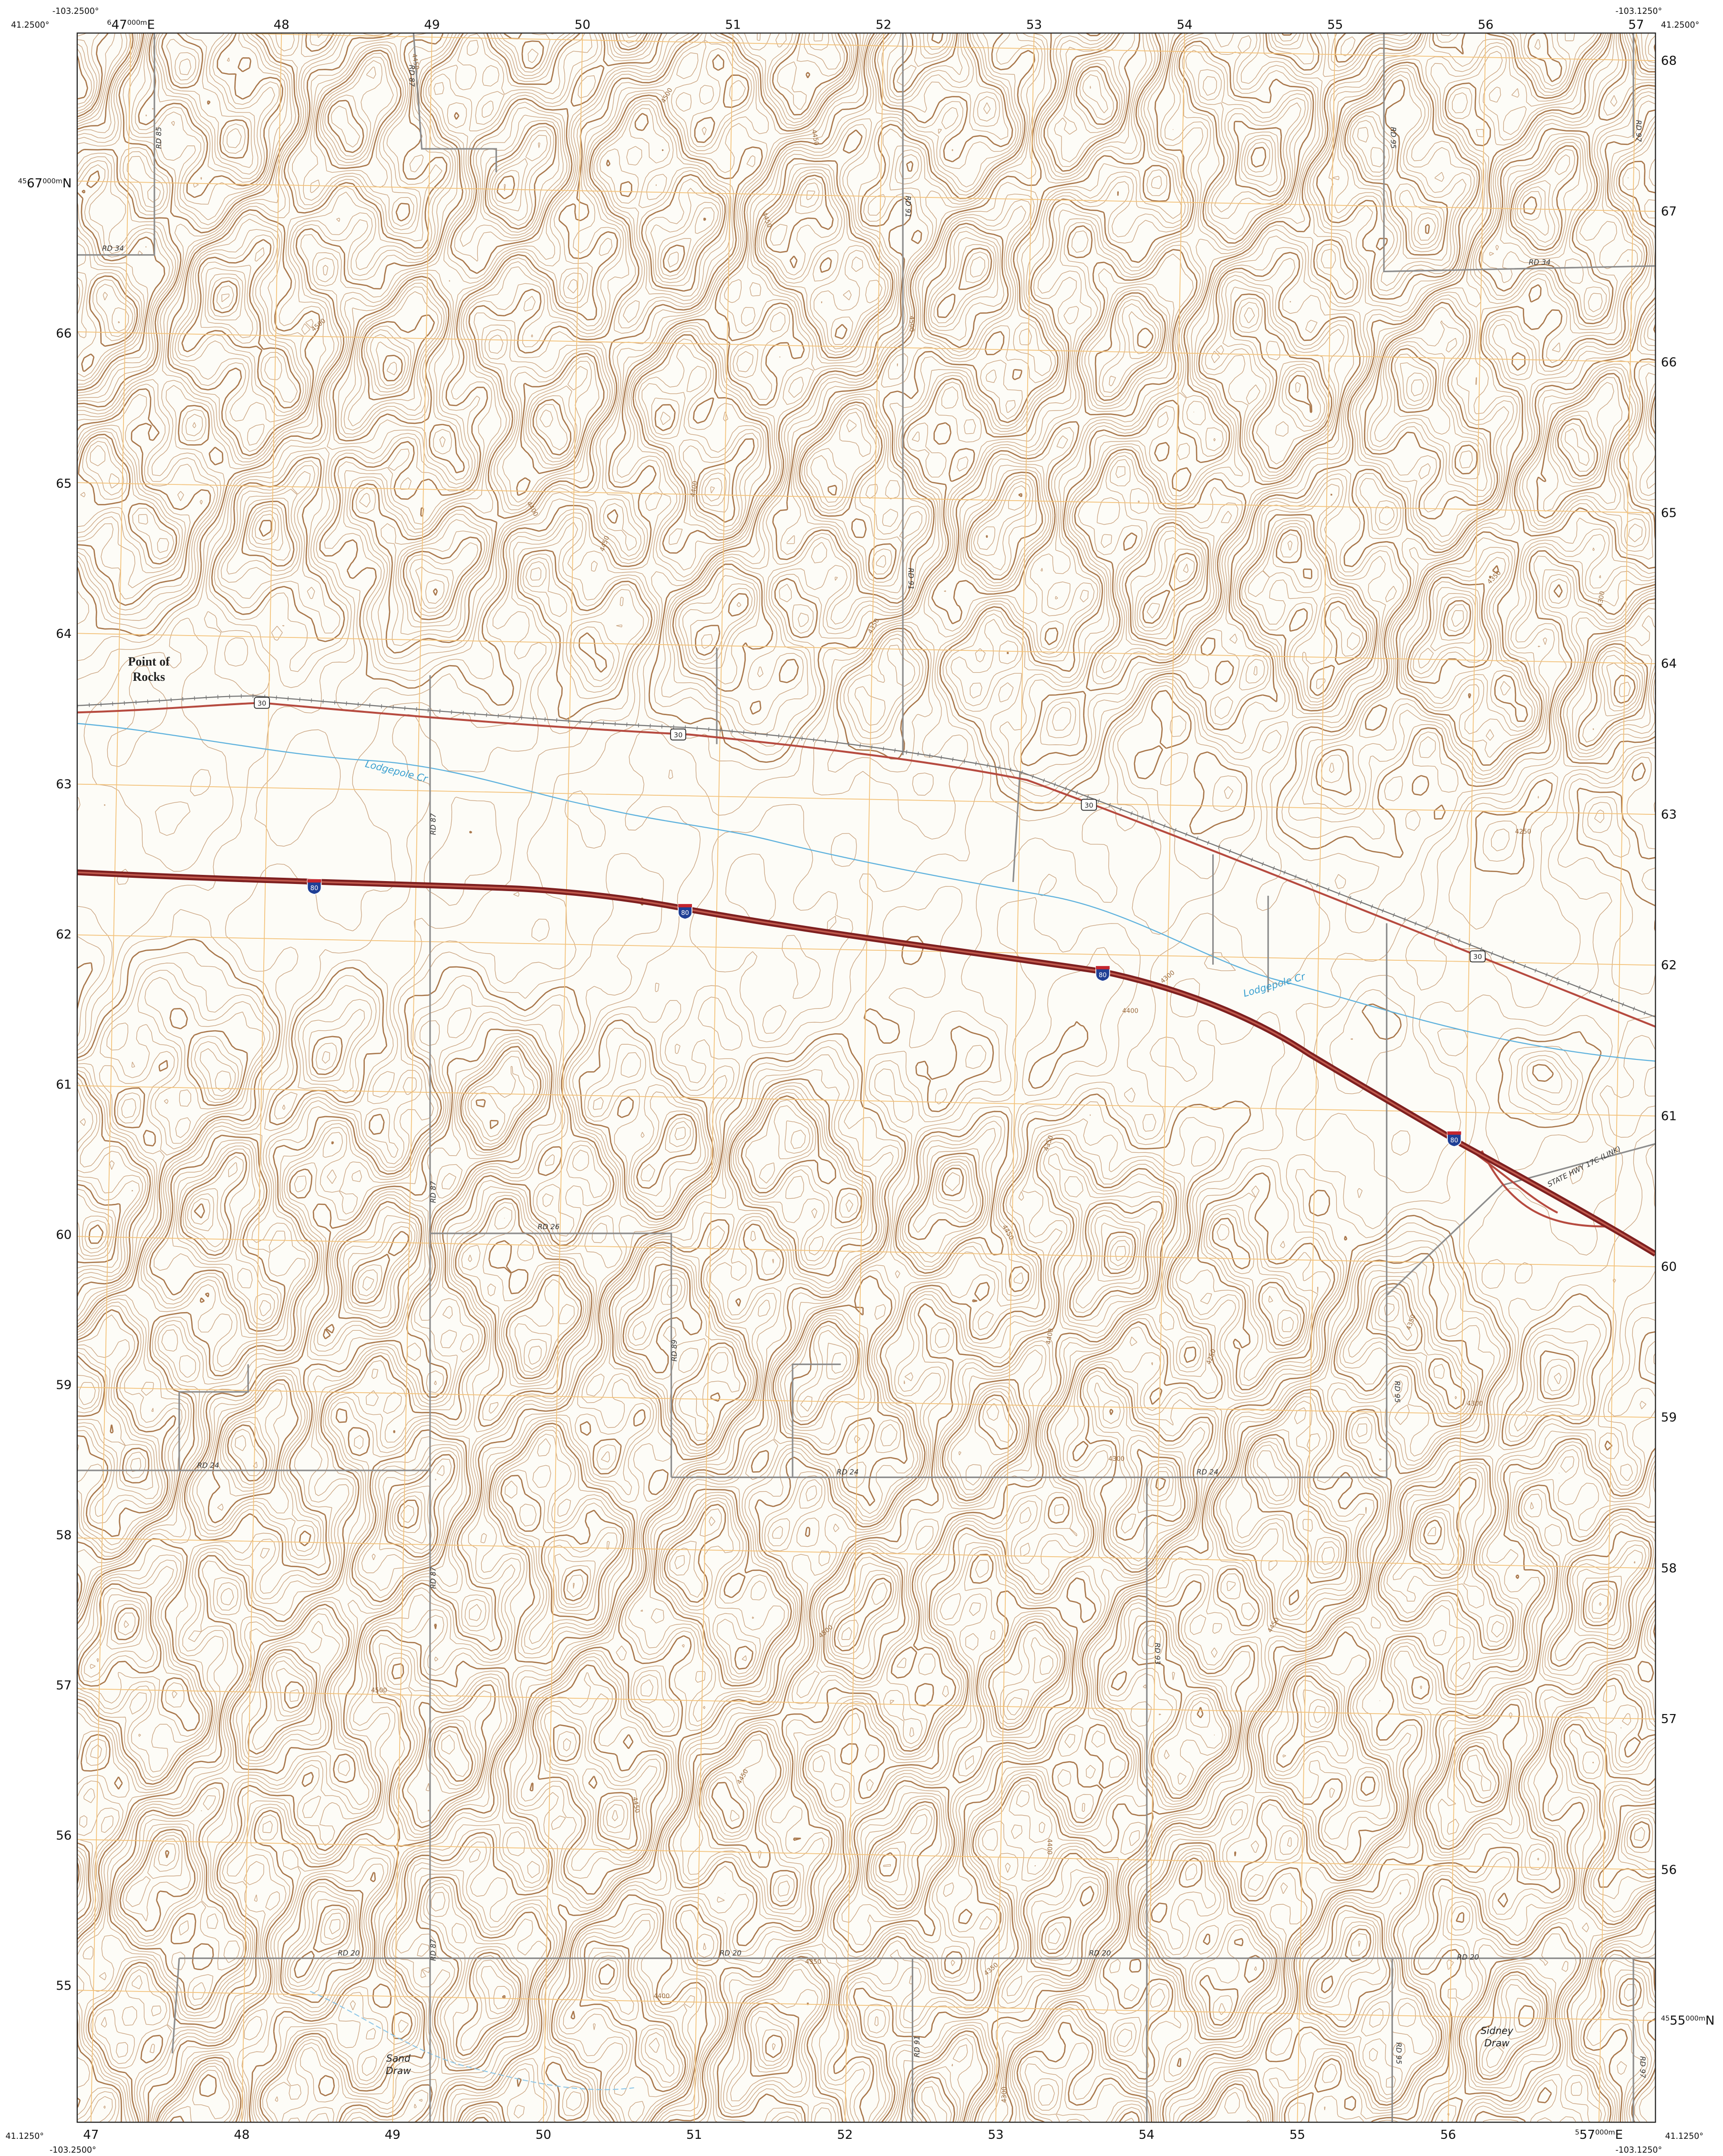 This screenshot has width=1723, height=2156. What do you see at coordinates (399, 2058) in the screenshot?
I see `place-label-line: Sand` at bounding box center [399, 2058].